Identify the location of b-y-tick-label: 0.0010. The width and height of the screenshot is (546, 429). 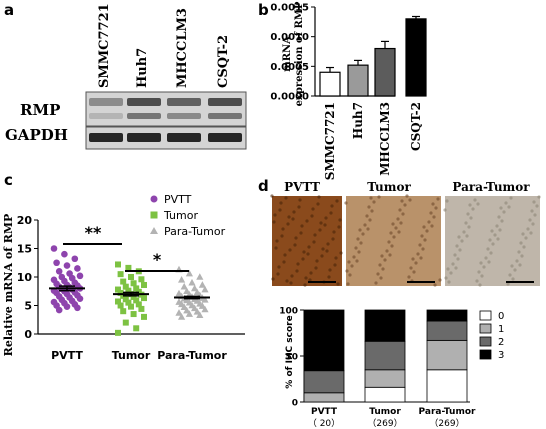
(289, 37).